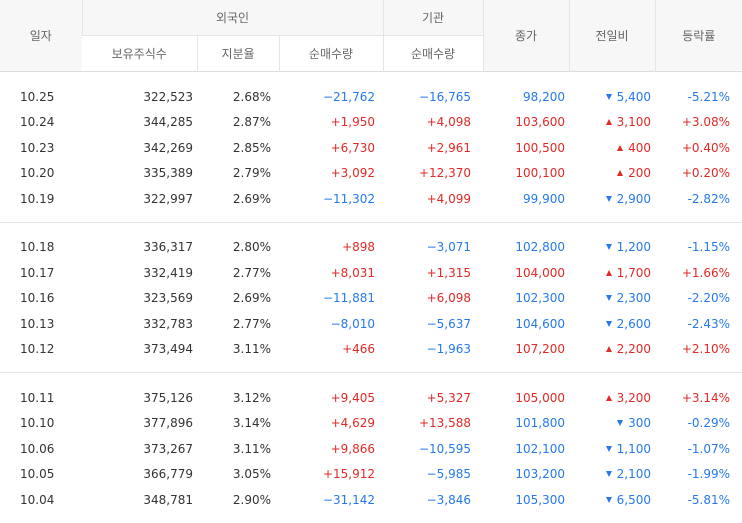 This screenshot has width=742, height=523. What do you see at coordinates (526, 36) in the screenshot?
I see `header-close: 종가` at bounding box center [526, 36].